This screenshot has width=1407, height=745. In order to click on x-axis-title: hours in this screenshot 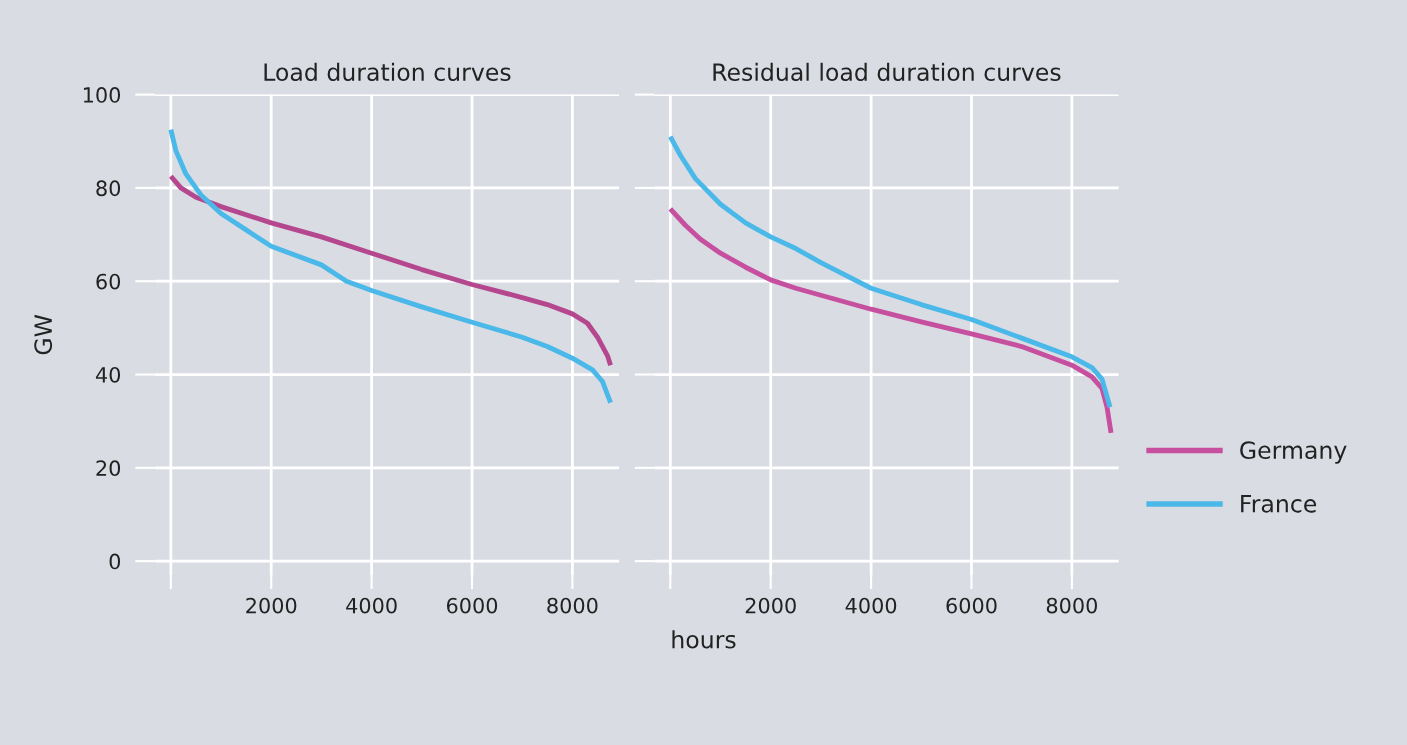, I will do `click(704, 639)`.